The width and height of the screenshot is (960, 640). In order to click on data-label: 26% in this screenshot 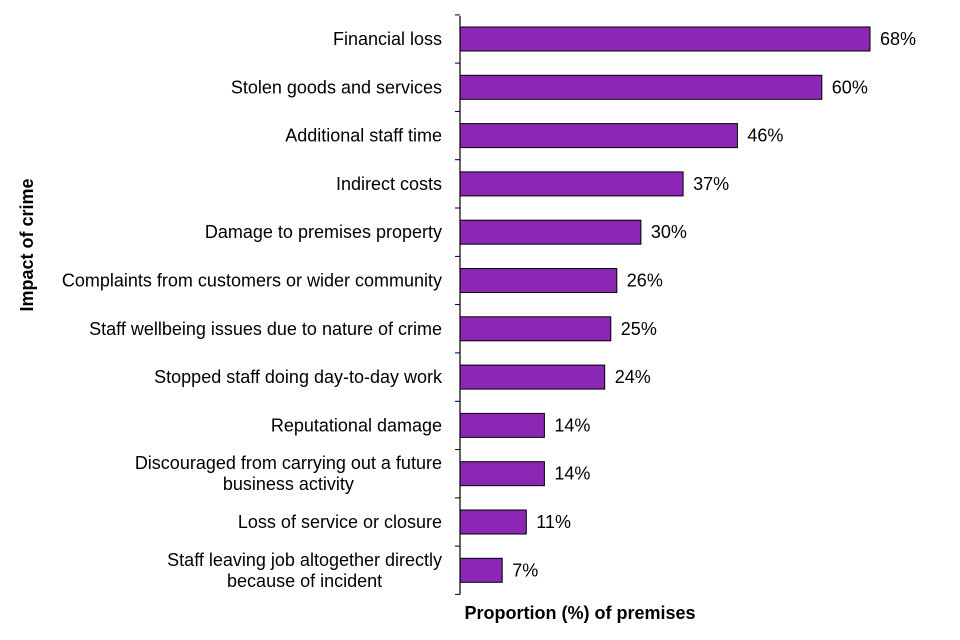, I will do `click(645, 281)`.